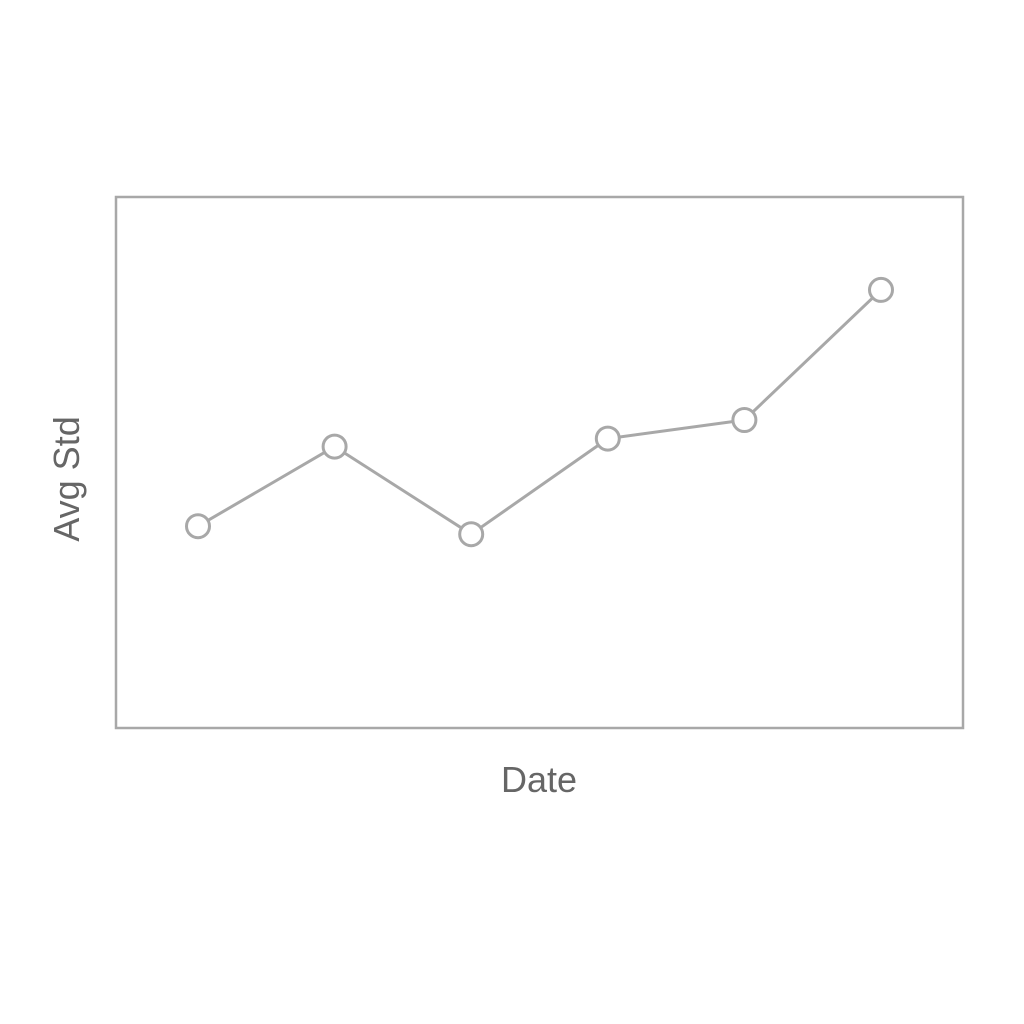 The image size is (1024, 1024). What do you see at coordinates (66, 478) in the screenshot?
I see `y-axis-label: Avg Std` at bounding box center [66, 478].